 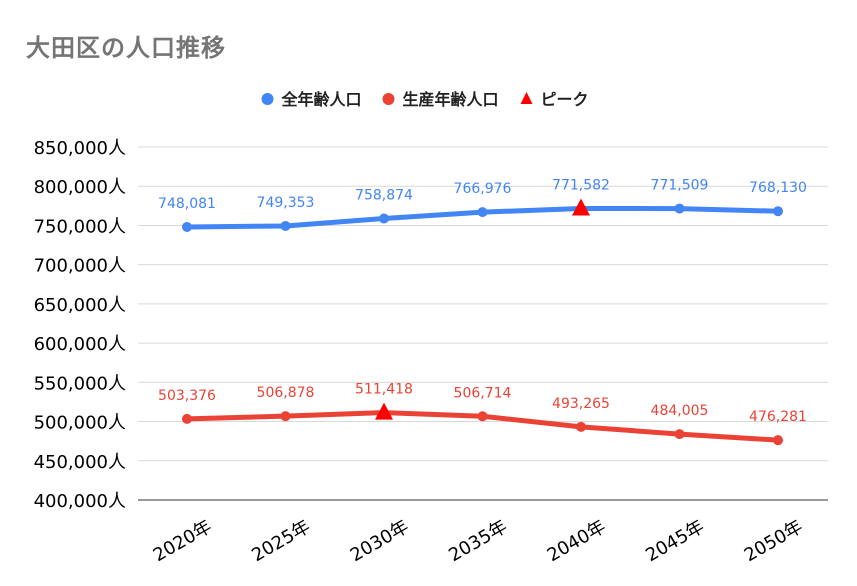 I want to click on y-tick-label: 700,000人, so click(x=80, y=266).